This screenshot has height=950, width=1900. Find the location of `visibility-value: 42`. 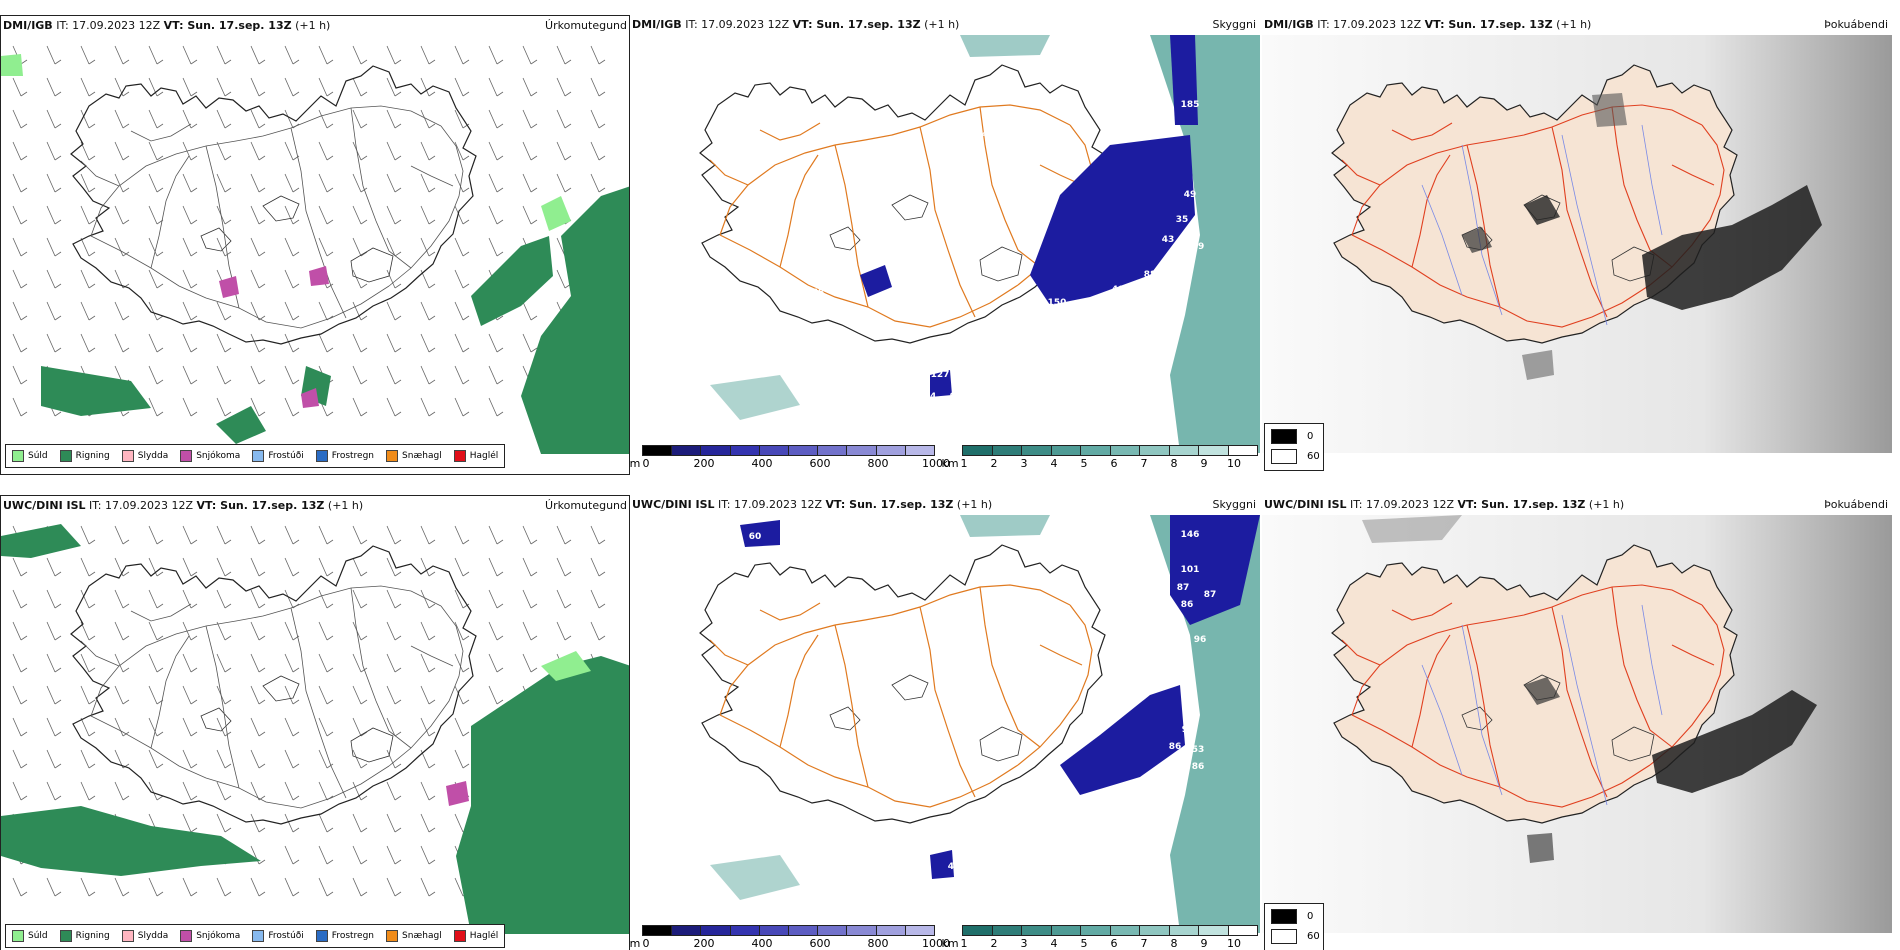

visibility-value: 42 is located at coordinates (954, 867).